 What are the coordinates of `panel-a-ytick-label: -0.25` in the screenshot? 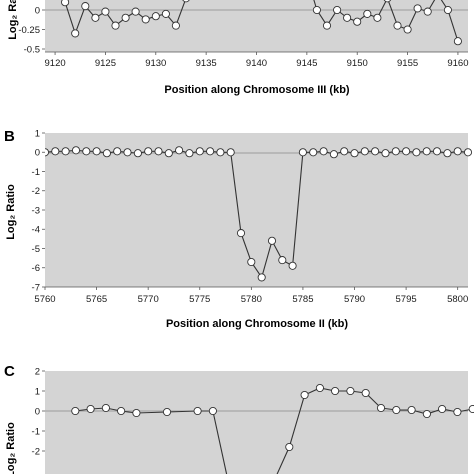 It's located at (29, 30).